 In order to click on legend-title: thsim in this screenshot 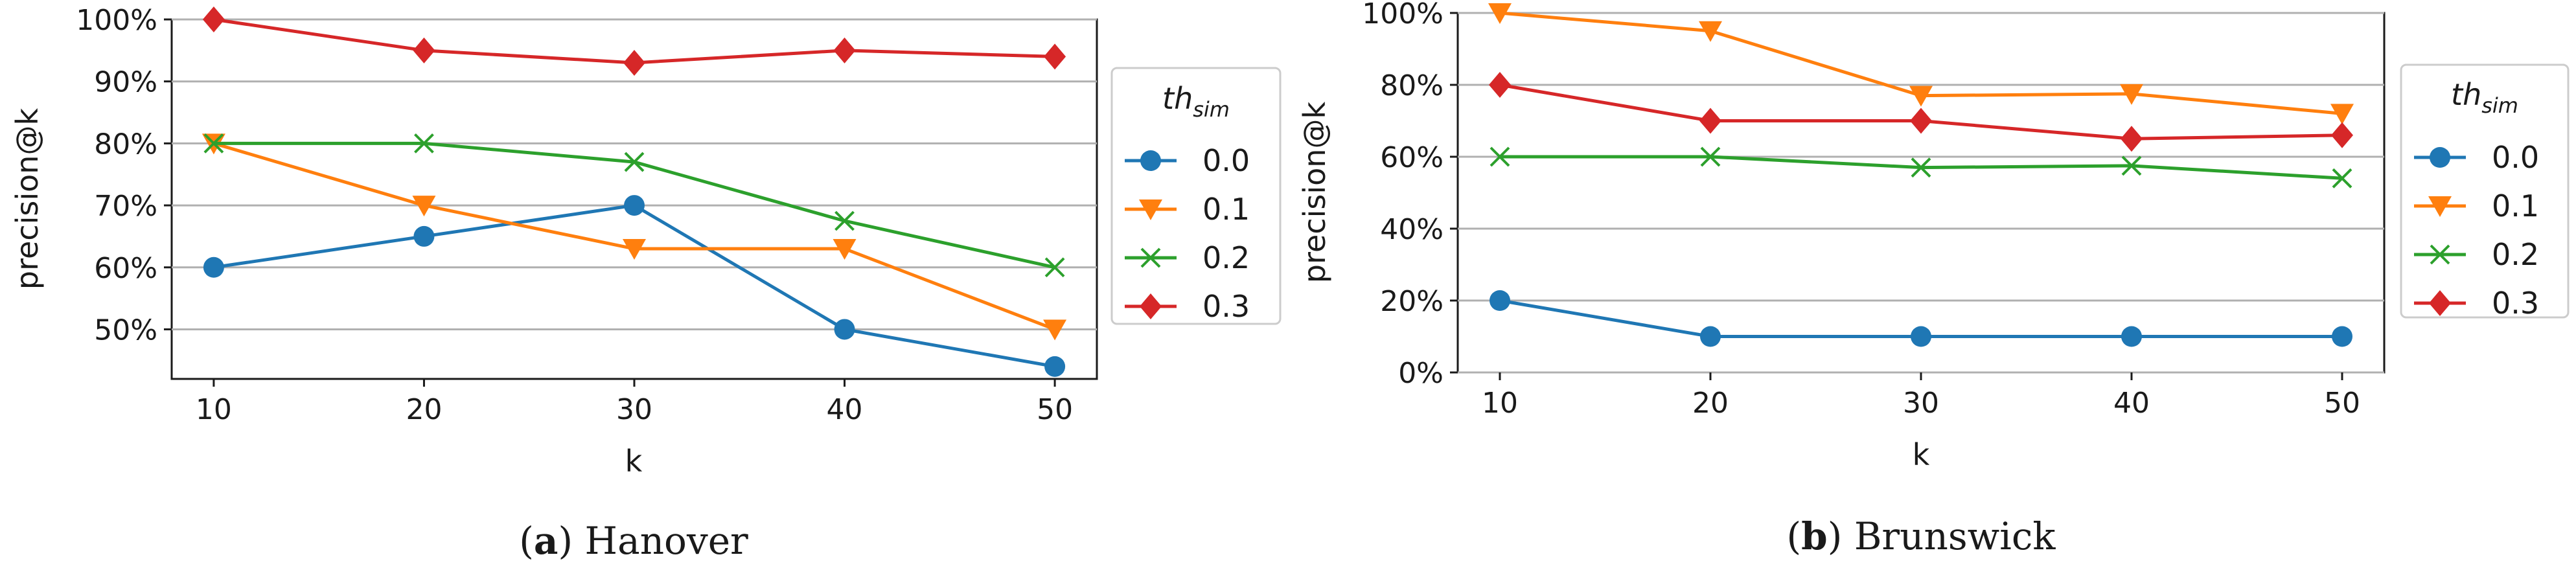, I will do `click(2484, 97)`.